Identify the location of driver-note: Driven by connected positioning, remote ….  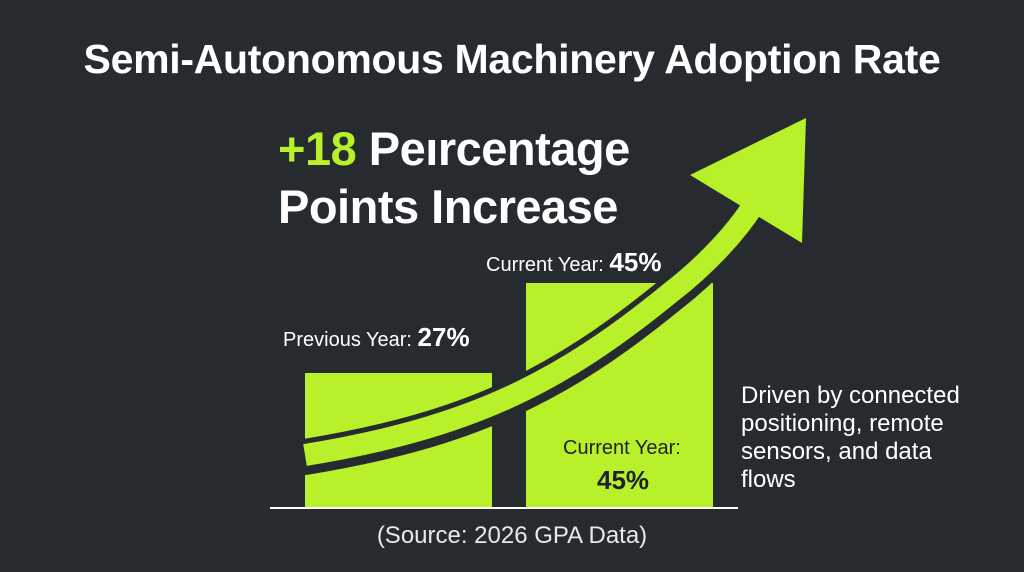
(850, 437).